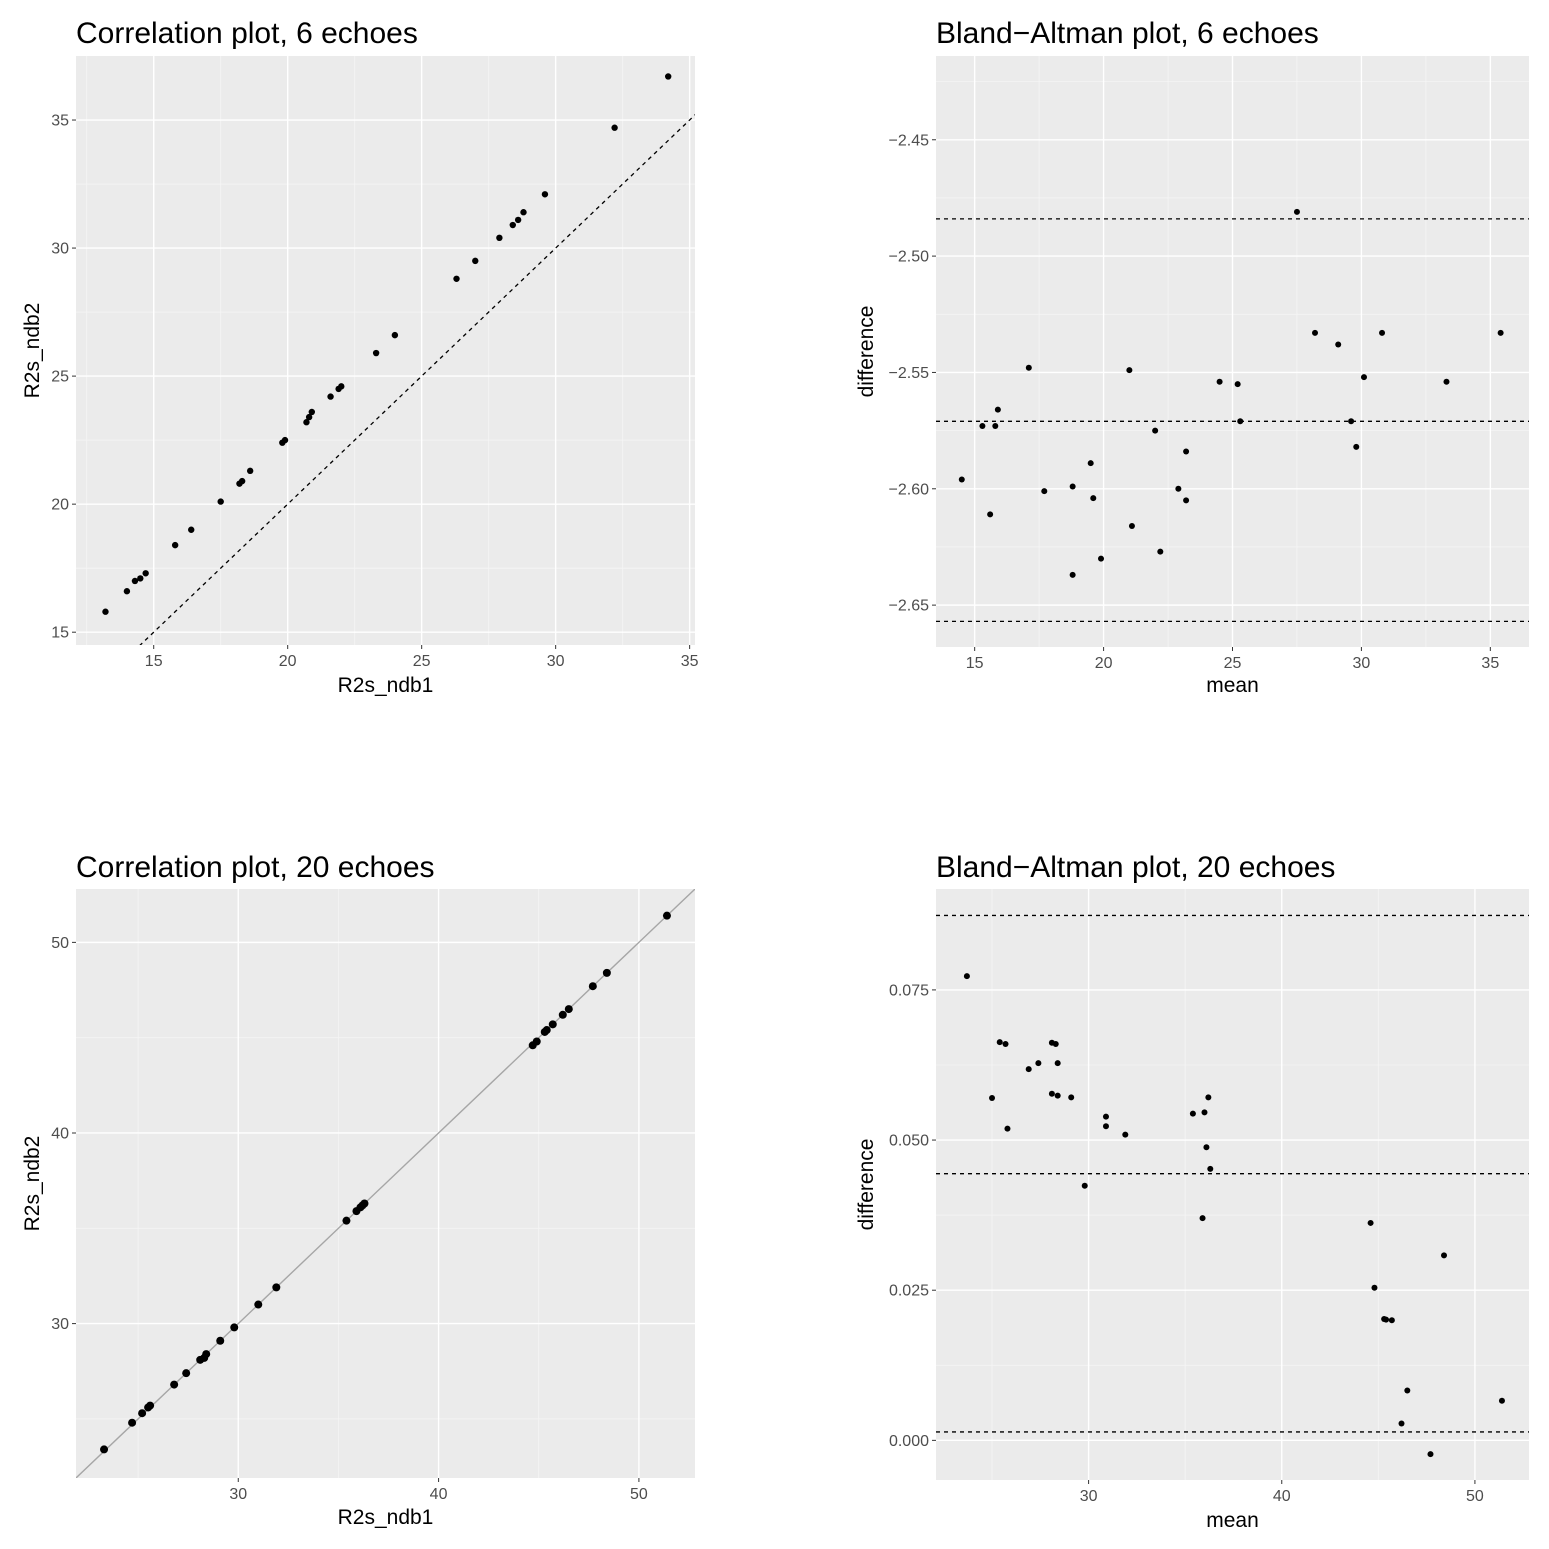  I want to click on identity-reference-line, so click(417, 379).